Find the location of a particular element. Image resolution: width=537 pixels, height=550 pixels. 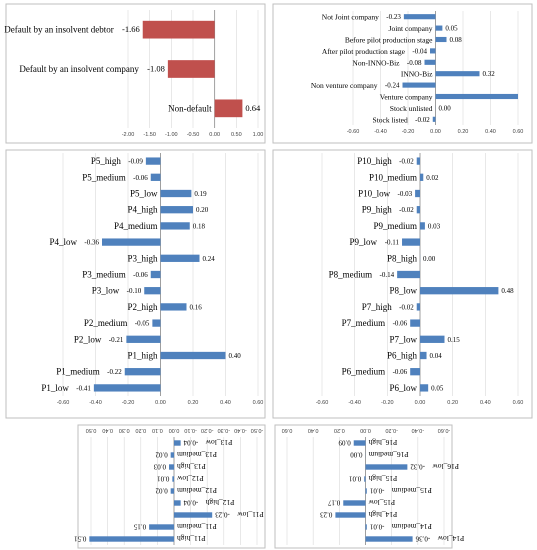

data-label: 0.32 is located at coordinates (489, 74).